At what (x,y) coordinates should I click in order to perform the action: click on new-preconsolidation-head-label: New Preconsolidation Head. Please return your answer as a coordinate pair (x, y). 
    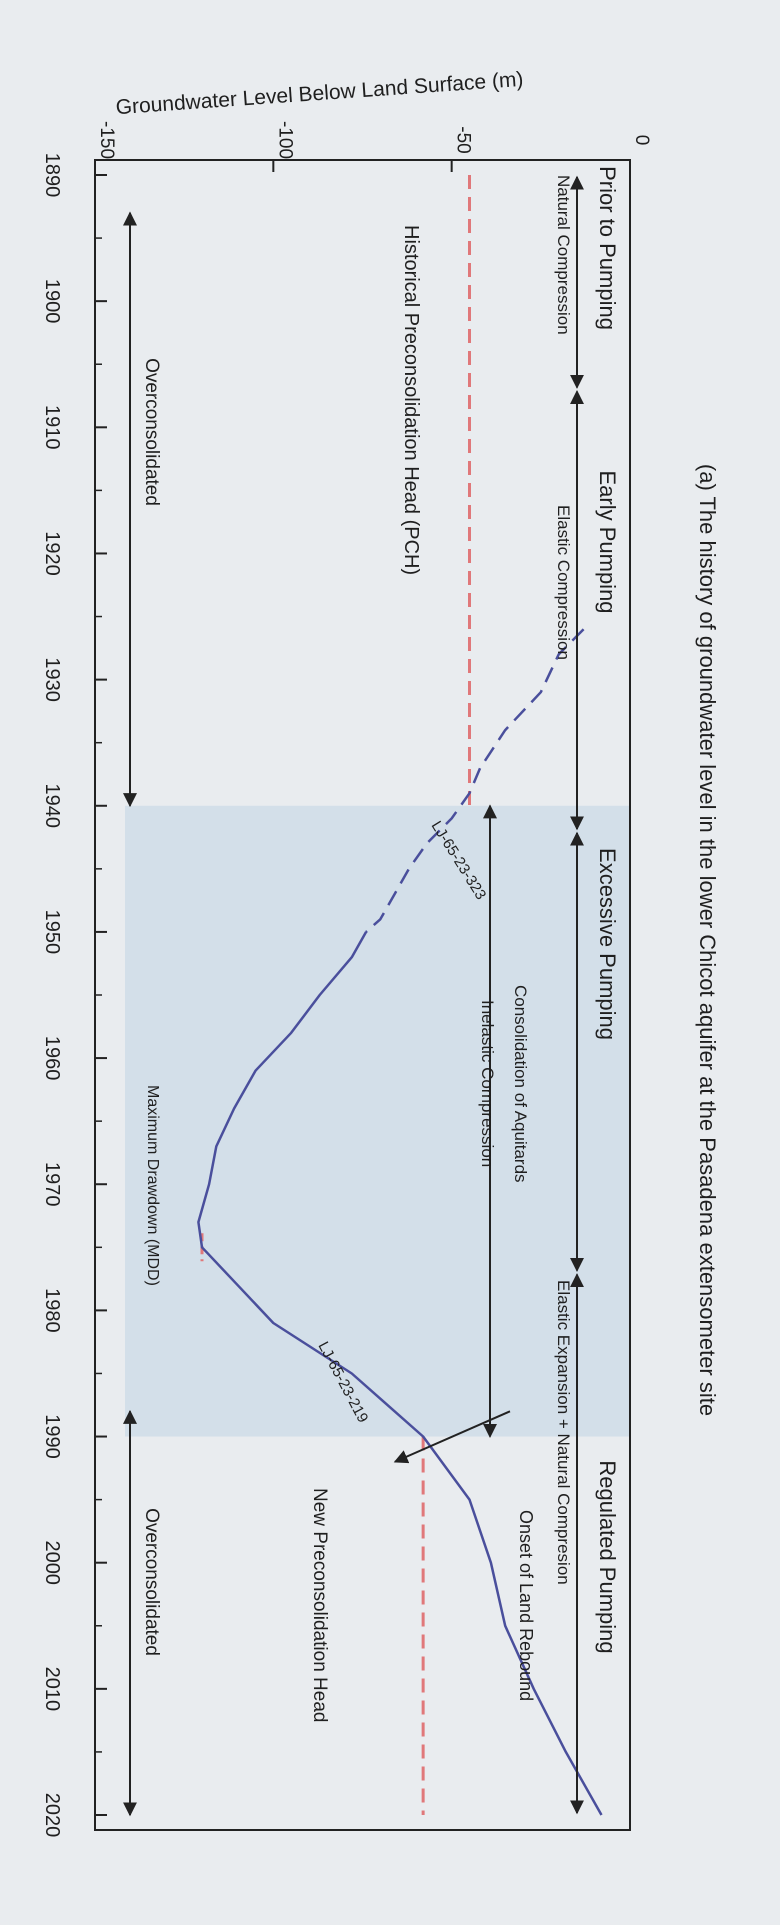
    Looking at the image, I should click on (319, 1605).